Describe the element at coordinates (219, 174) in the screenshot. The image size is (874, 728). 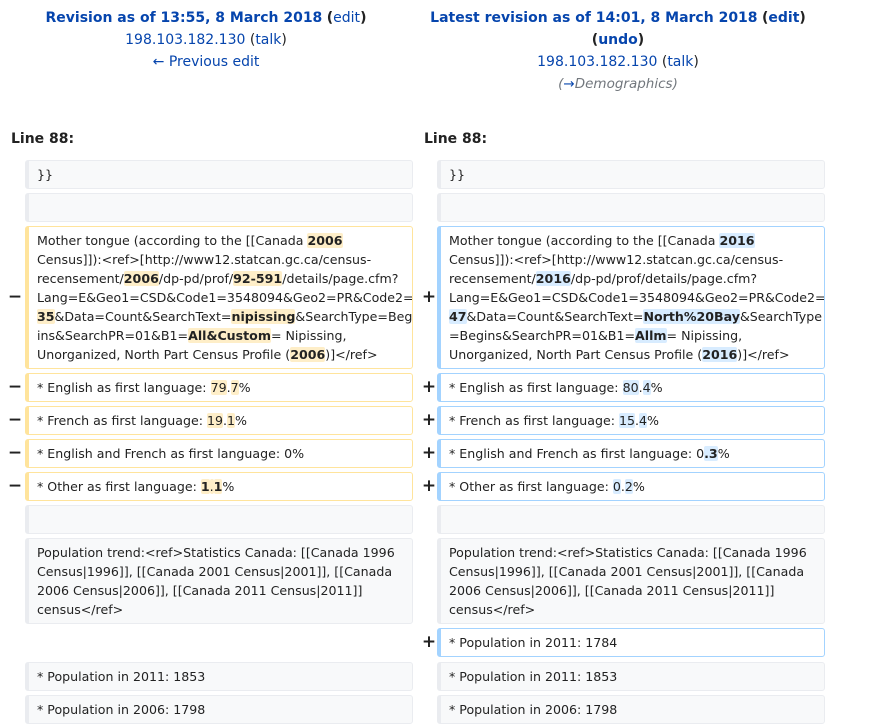
I see `context-line-left: }}` at that location.